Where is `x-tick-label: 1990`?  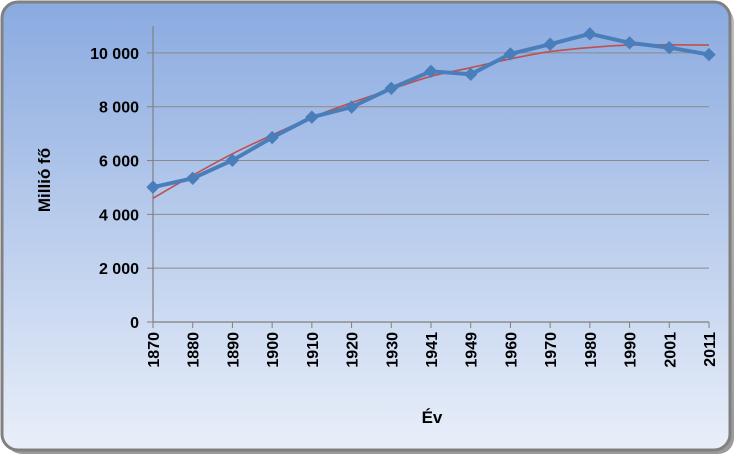 x-tick-label: 1990 is located at coordinates (631, 350).